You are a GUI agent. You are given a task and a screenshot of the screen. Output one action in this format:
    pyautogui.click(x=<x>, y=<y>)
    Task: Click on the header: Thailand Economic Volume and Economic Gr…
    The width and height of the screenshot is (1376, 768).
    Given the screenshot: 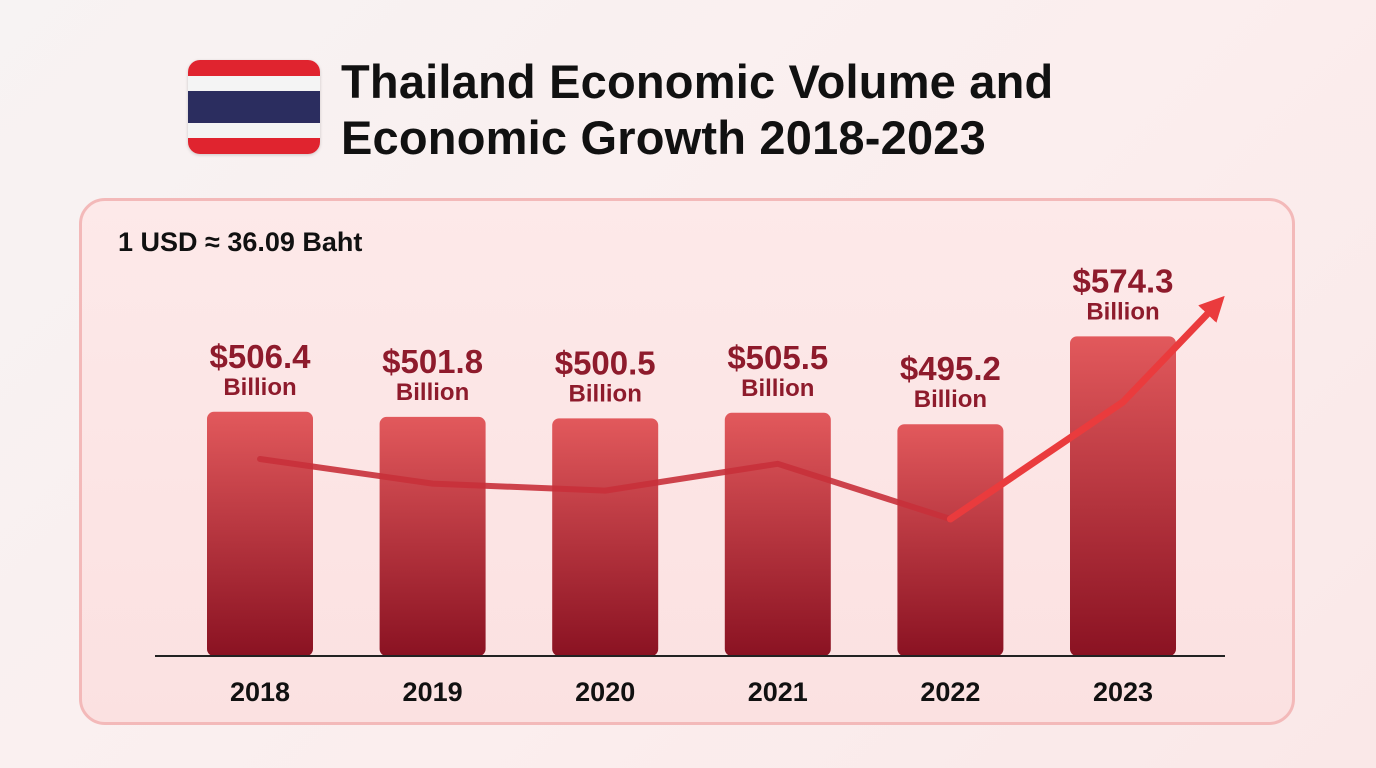 What is the action you would take?
    pyautogui.click(x=738, y=110)
    